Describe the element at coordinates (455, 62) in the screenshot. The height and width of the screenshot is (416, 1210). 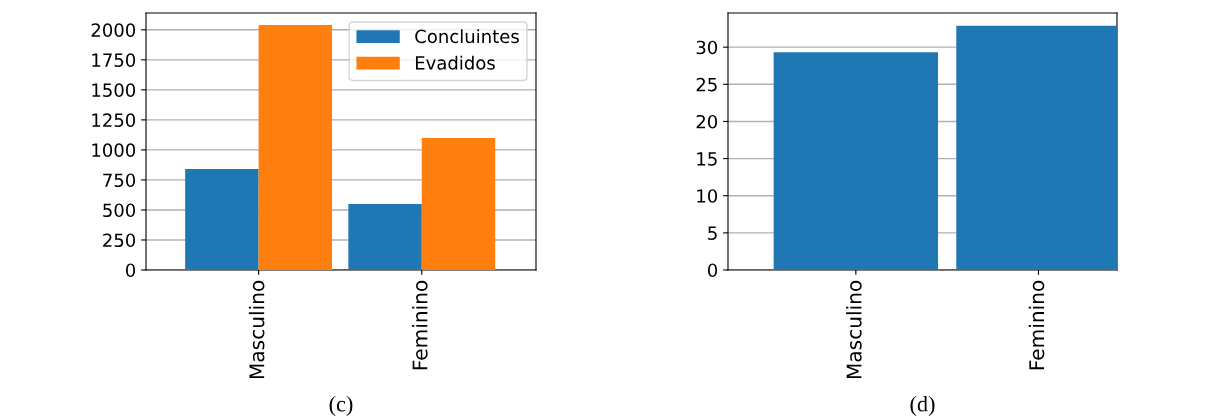
I see `legend-label: Evadidos` at that location.